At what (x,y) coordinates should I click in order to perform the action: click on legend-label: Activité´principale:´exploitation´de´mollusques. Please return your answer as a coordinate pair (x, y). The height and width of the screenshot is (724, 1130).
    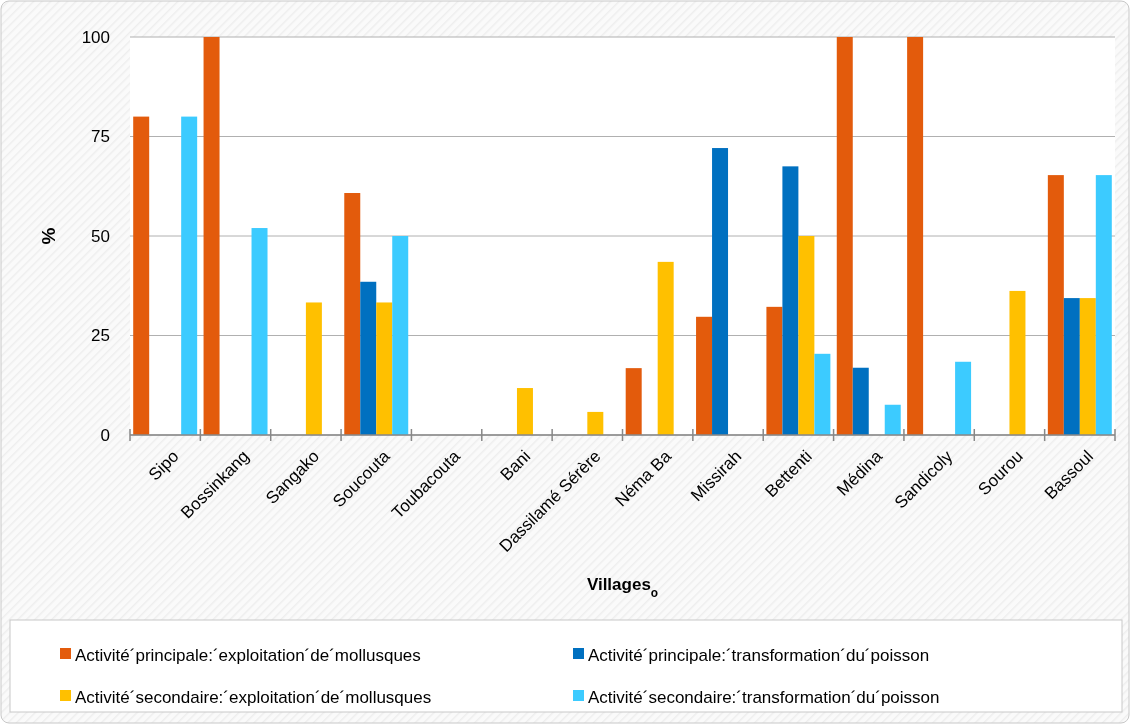
    Looking at the image, I should click on (248, 655).